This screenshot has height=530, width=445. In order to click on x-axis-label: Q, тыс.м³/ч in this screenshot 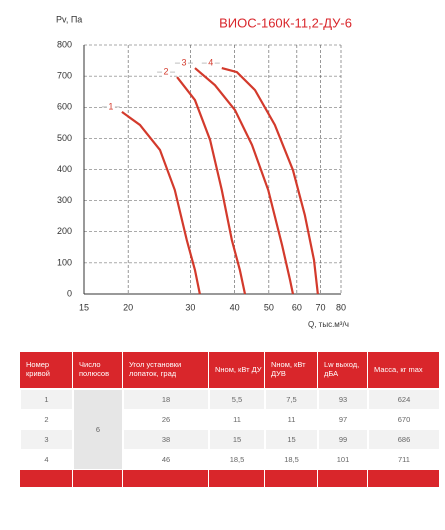, I will do `click(328, 324)`.